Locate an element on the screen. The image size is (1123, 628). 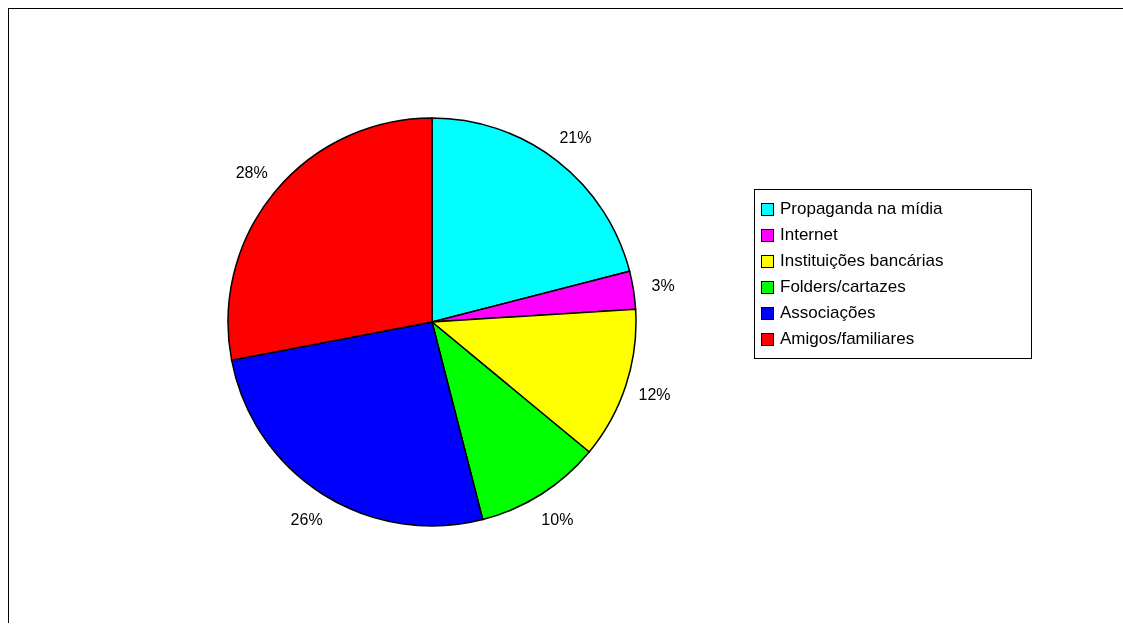
legend-label: Associações is located at coordinates (828, 313).